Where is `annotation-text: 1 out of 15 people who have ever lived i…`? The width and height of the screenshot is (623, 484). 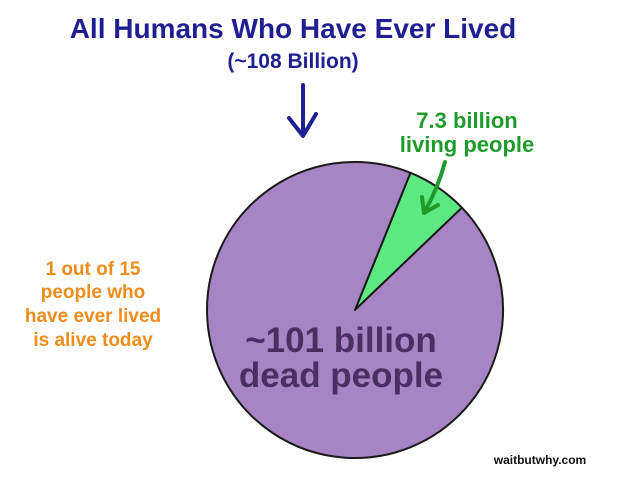 annotation-text: 1 out of 15 people who have ever lived i… is located at coordinates (93, 305).